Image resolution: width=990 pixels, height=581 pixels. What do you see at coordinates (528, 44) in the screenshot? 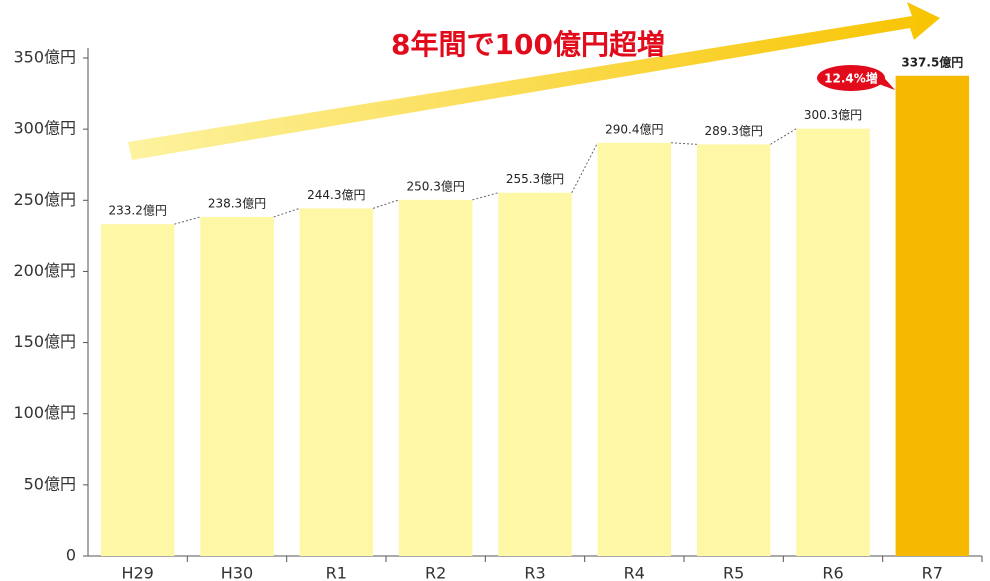
I see `chart-title: 8年間で100億円超増` at bounding box center [528, 44].